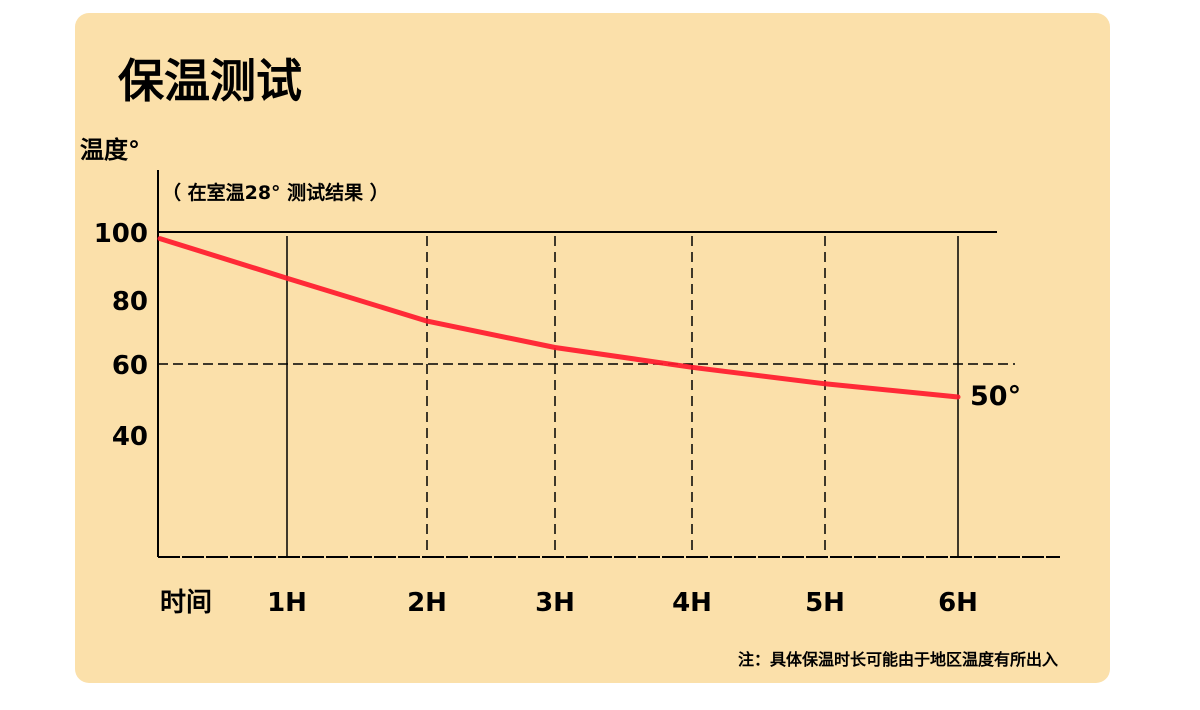 The image size is (1200, 710). What do you see at coordinates (186, 603) in the screenshot?
I see `x-axis-label: 时间` at bounding box center [186, 603].